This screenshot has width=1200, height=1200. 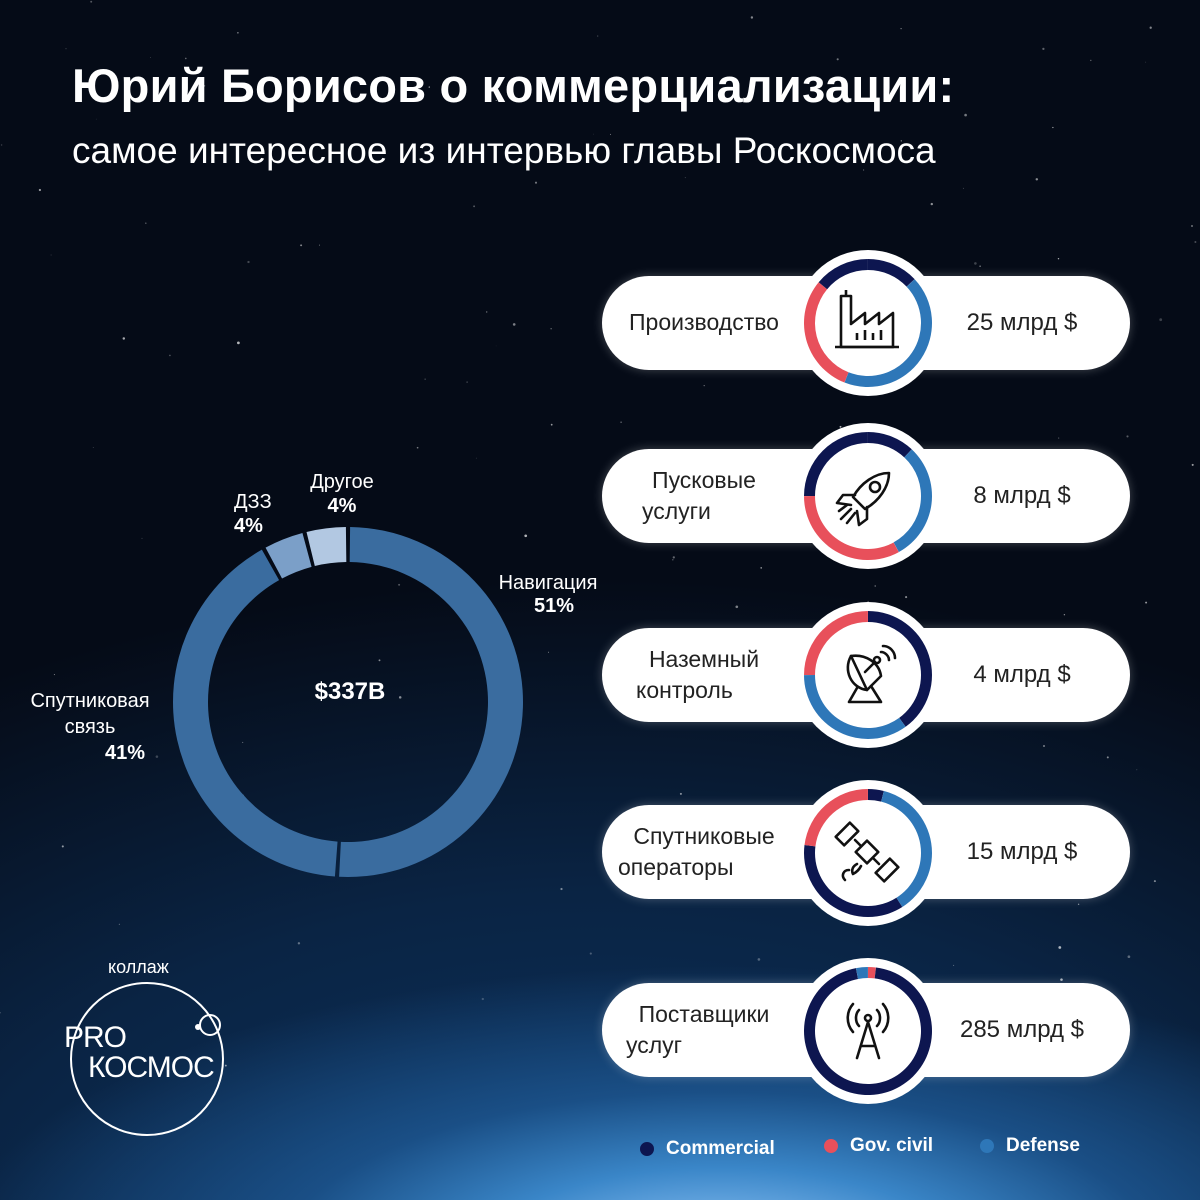 What do you see at coordinates (513, 85) in the screenshot?
I see `page-title: Юрий Борисов о коммерциализации:` at bounding box center [513, 85].